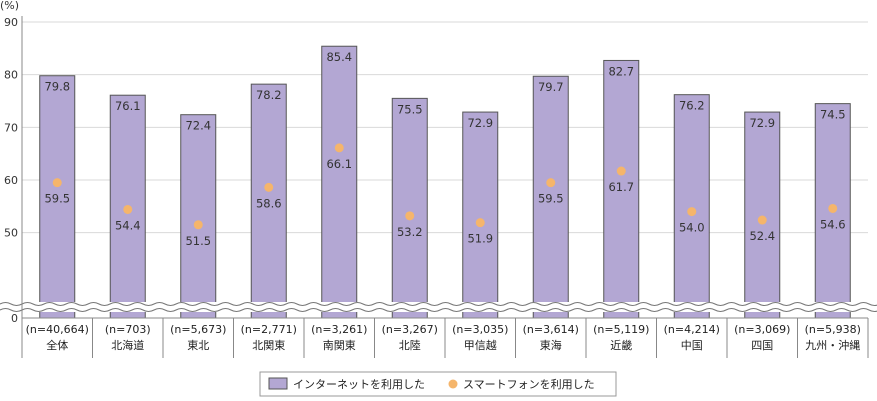 This screenshot has height=401, width=877. I want to click on category-name-label: 全体, so click(57, 345).